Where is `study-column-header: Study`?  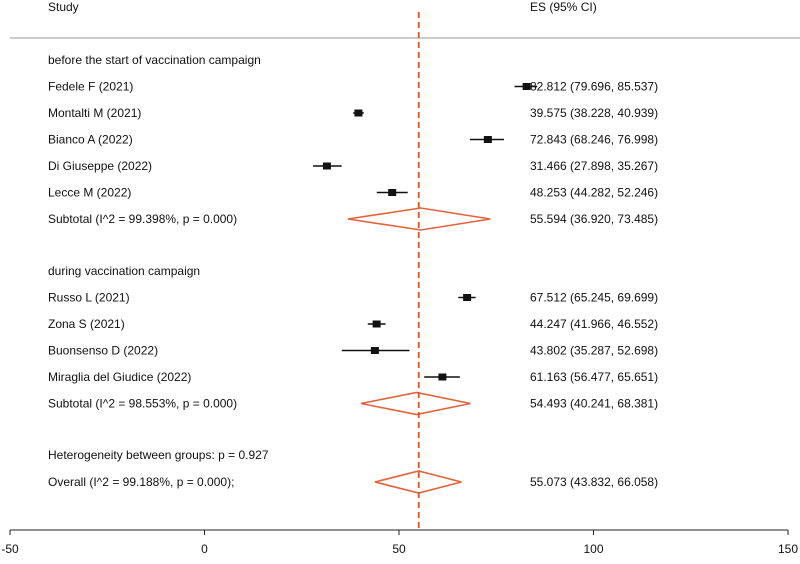
study-column-header: Study is located at coordinates (63, 7).